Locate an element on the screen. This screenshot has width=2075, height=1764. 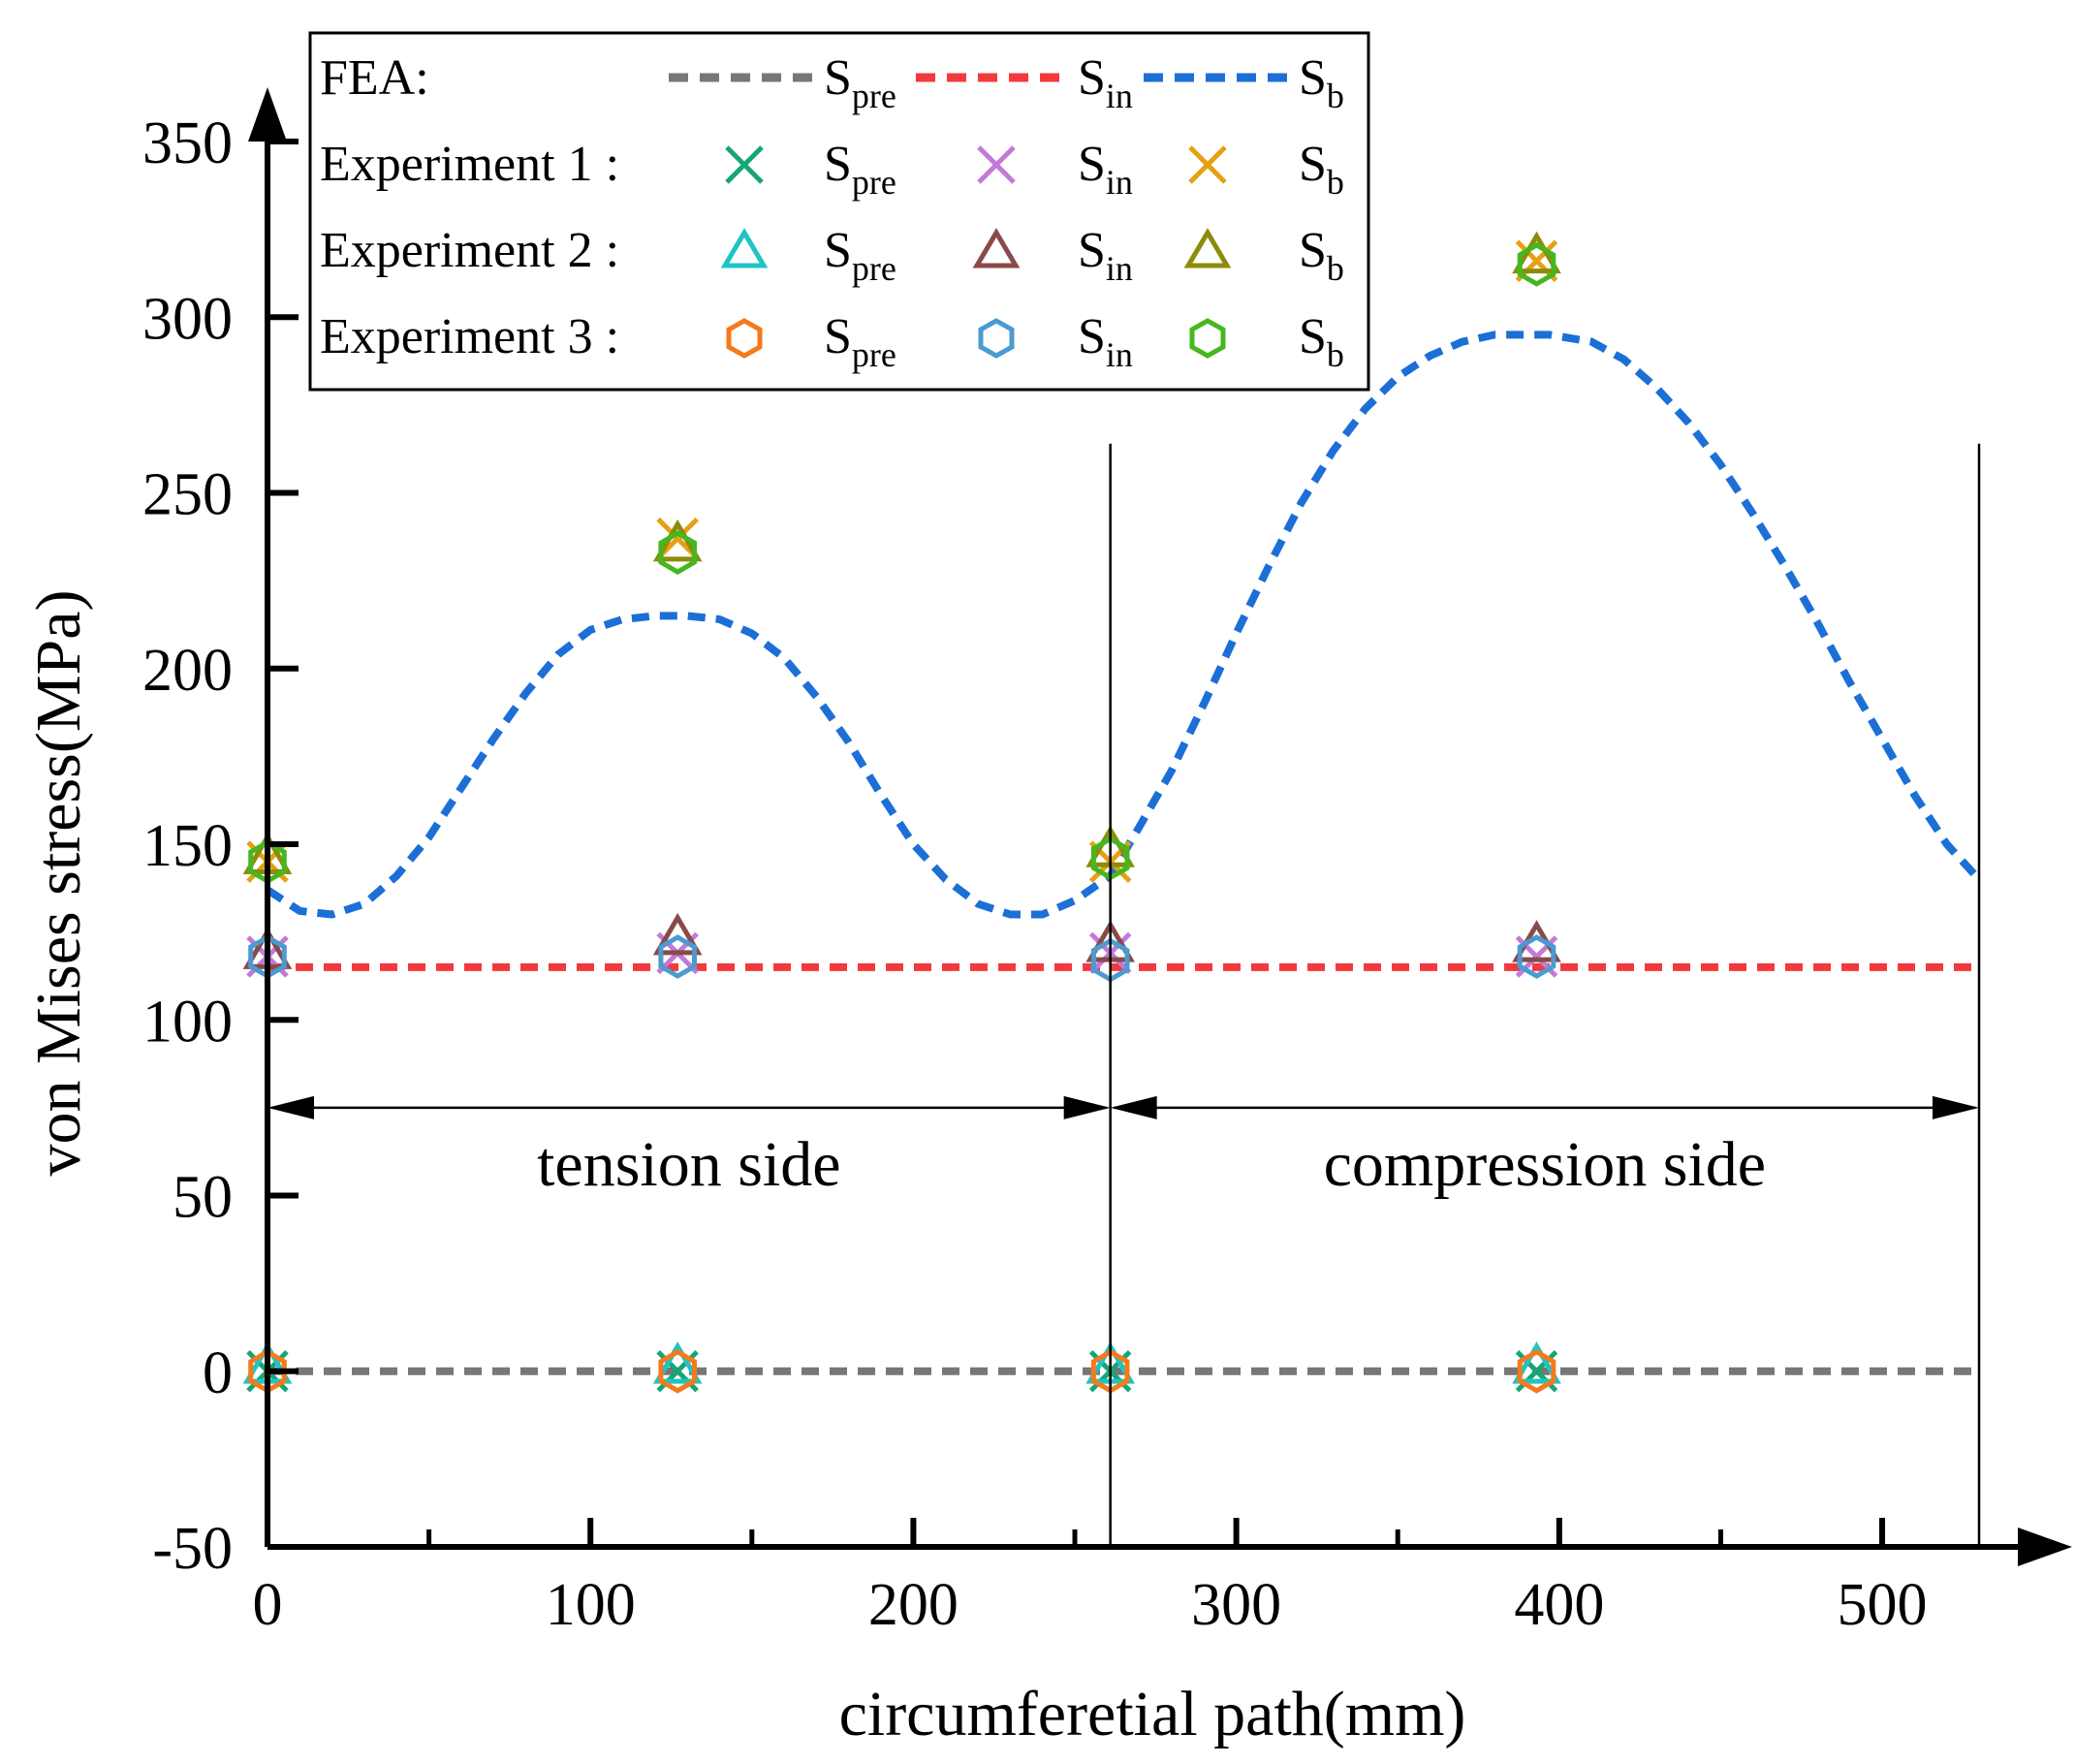
x-tick-label-2: 200 is located at coordinates (913, 1605).